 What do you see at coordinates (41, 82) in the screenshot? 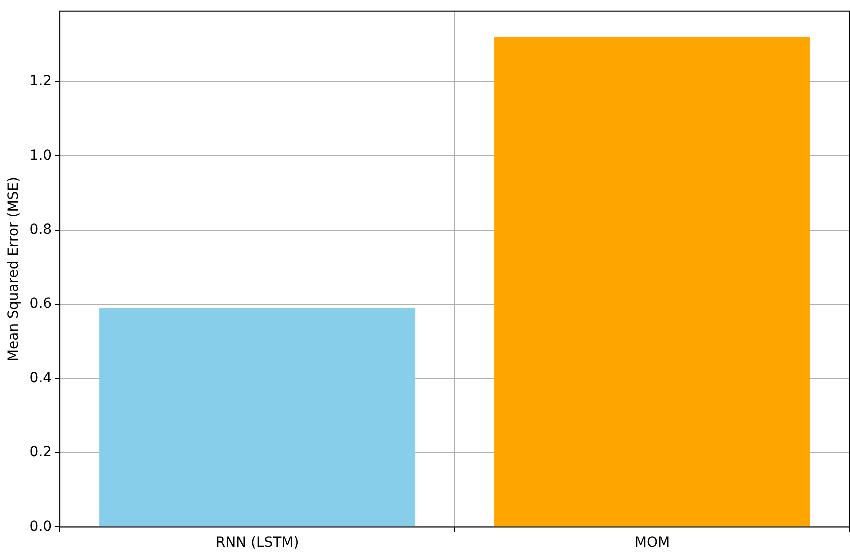
I see `y-tick-label: 1.2` at bounding box center [41, 82].